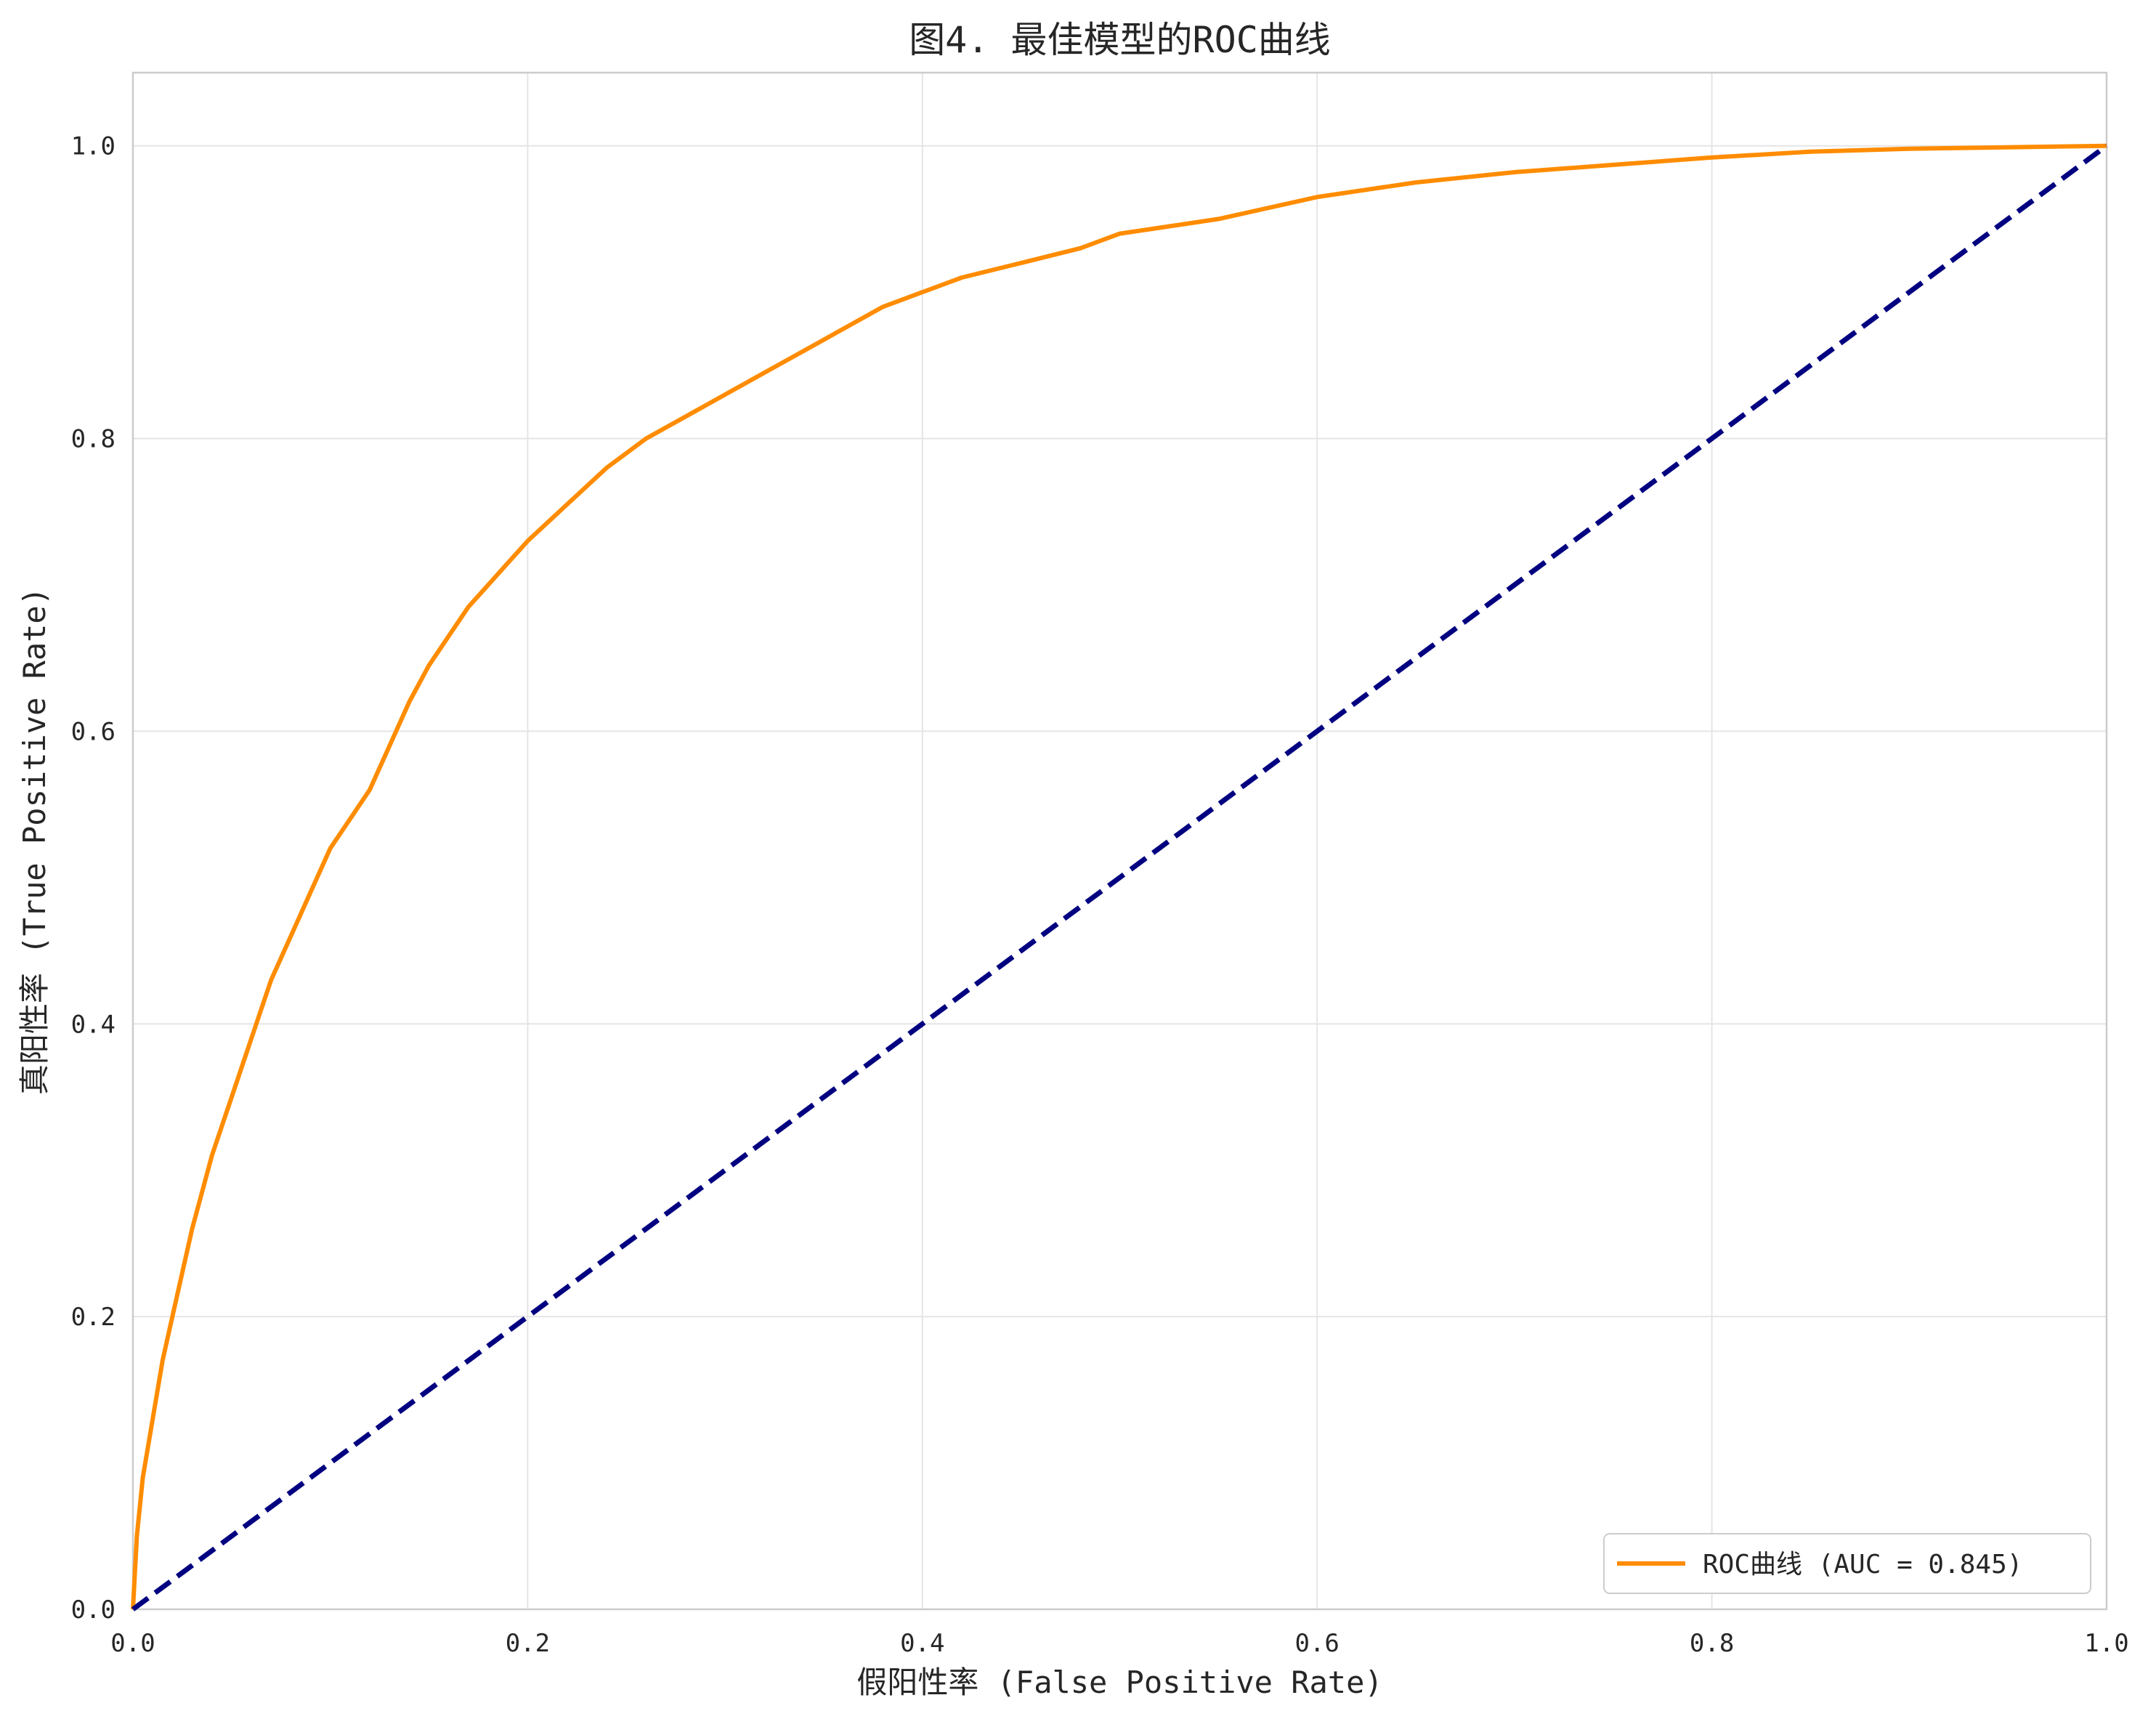 This screenshot has height=1719, width=2156. I want to click on x-tick-label: 1.0, so click(2106, 1643).